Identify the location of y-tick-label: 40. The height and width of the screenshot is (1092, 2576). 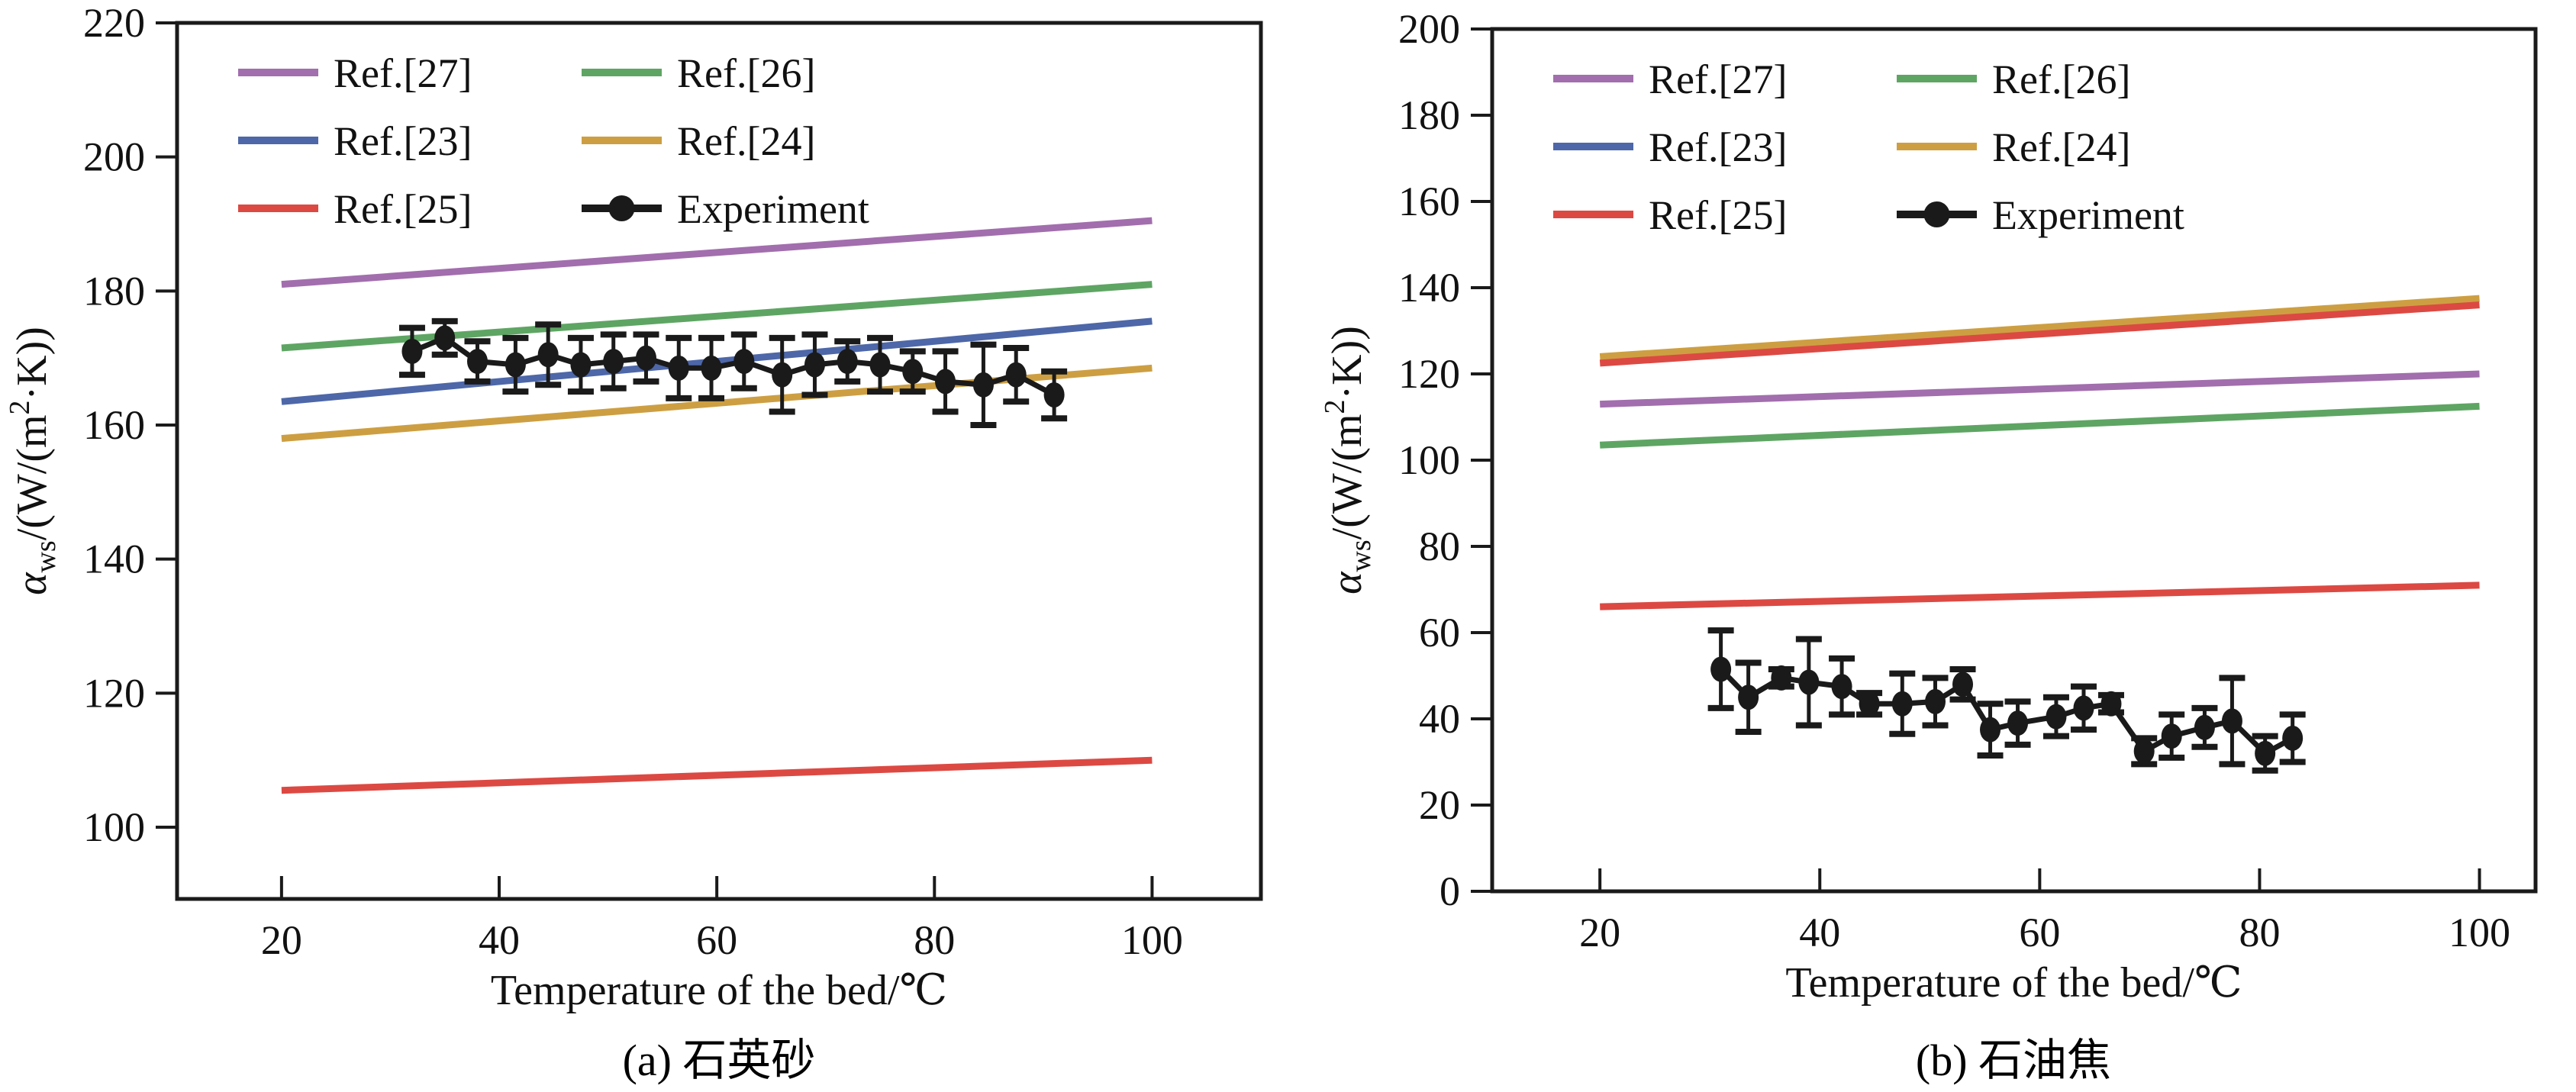
(1440, 719).